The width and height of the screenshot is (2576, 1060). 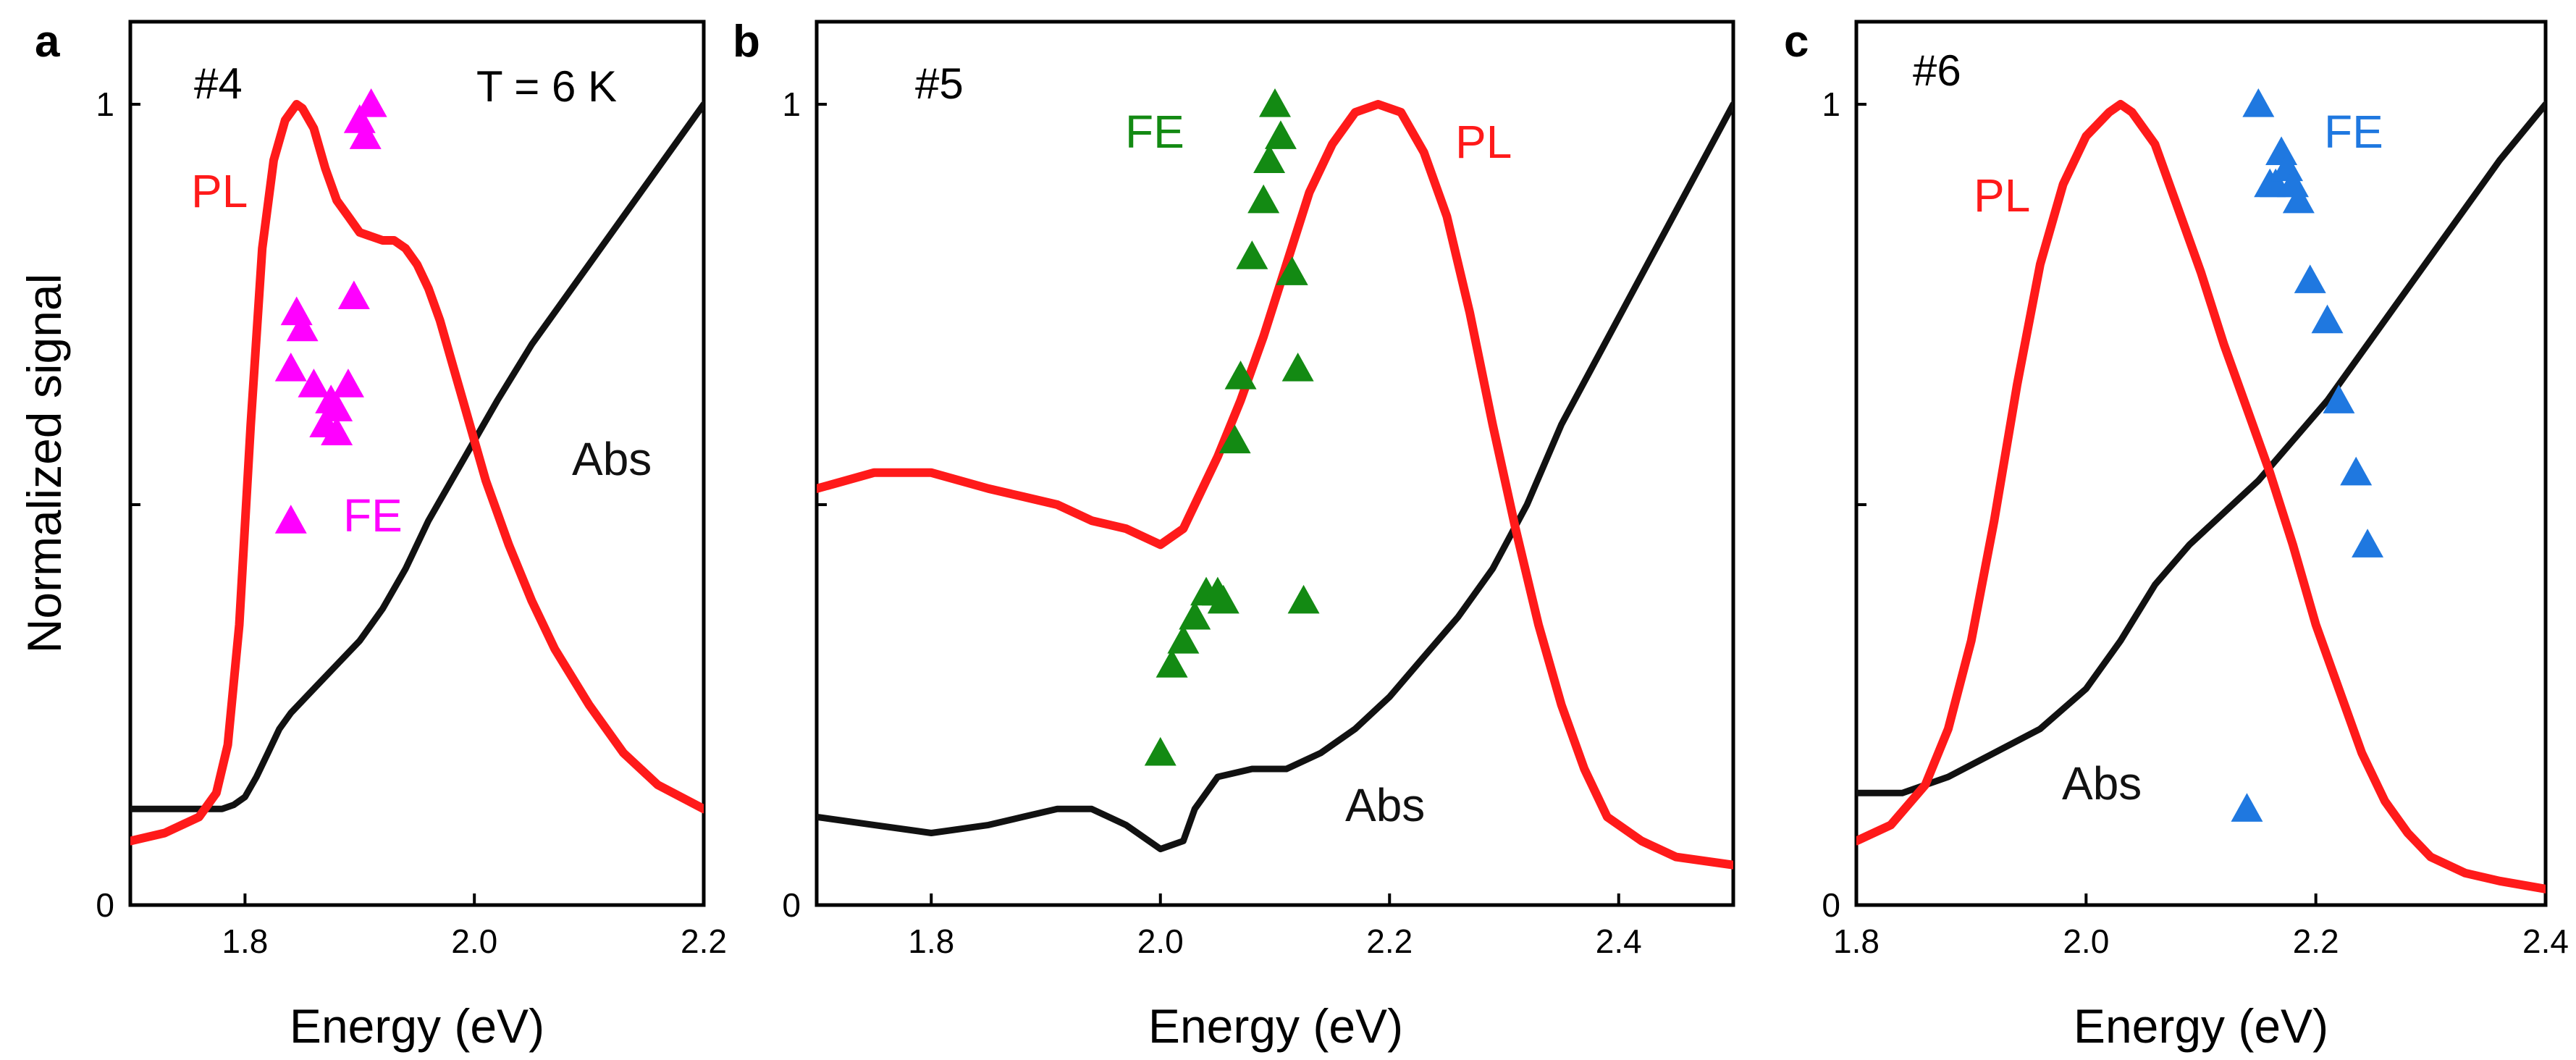 What do you see at coordinates (939, 83) in the screenshot?
I see `panel-title: #5` at bounding box center [939, 83].